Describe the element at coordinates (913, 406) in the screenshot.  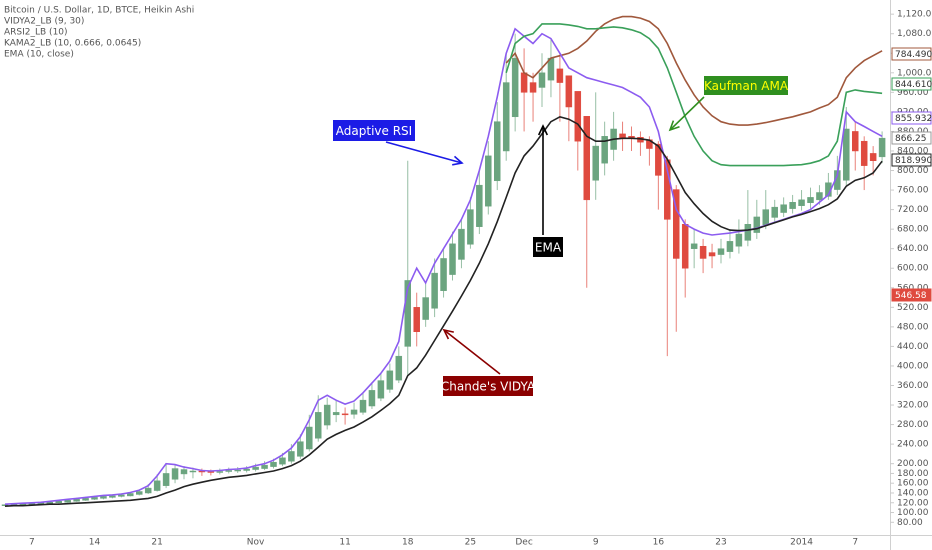
I see `y-tick-label: 320.00` at that location.